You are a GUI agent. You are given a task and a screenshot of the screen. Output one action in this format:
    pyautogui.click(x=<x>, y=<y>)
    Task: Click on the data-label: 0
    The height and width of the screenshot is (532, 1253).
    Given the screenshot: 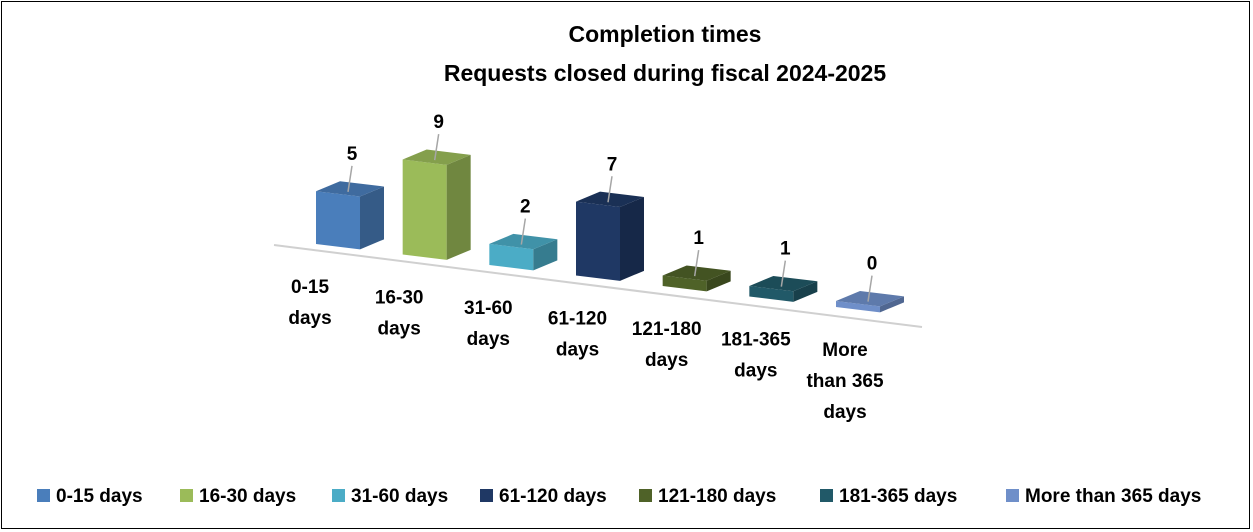 What is the action you would take?
    pyautogui.click(x=872, y=264)
    